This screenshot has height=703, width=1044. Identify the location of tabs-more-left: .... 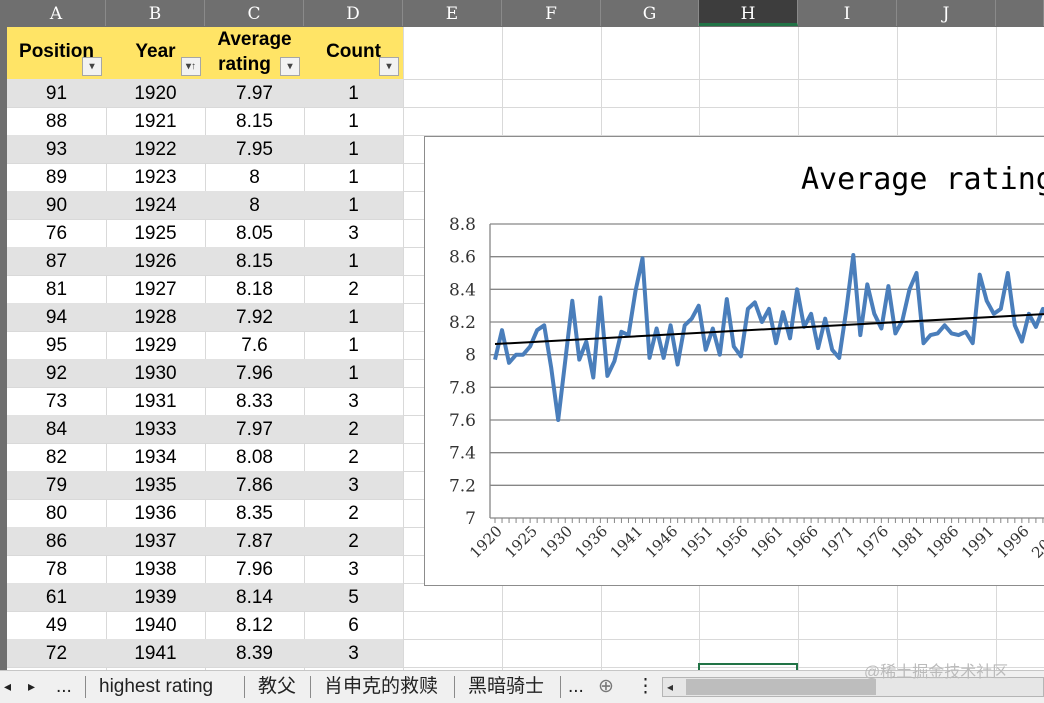
(64, 686).